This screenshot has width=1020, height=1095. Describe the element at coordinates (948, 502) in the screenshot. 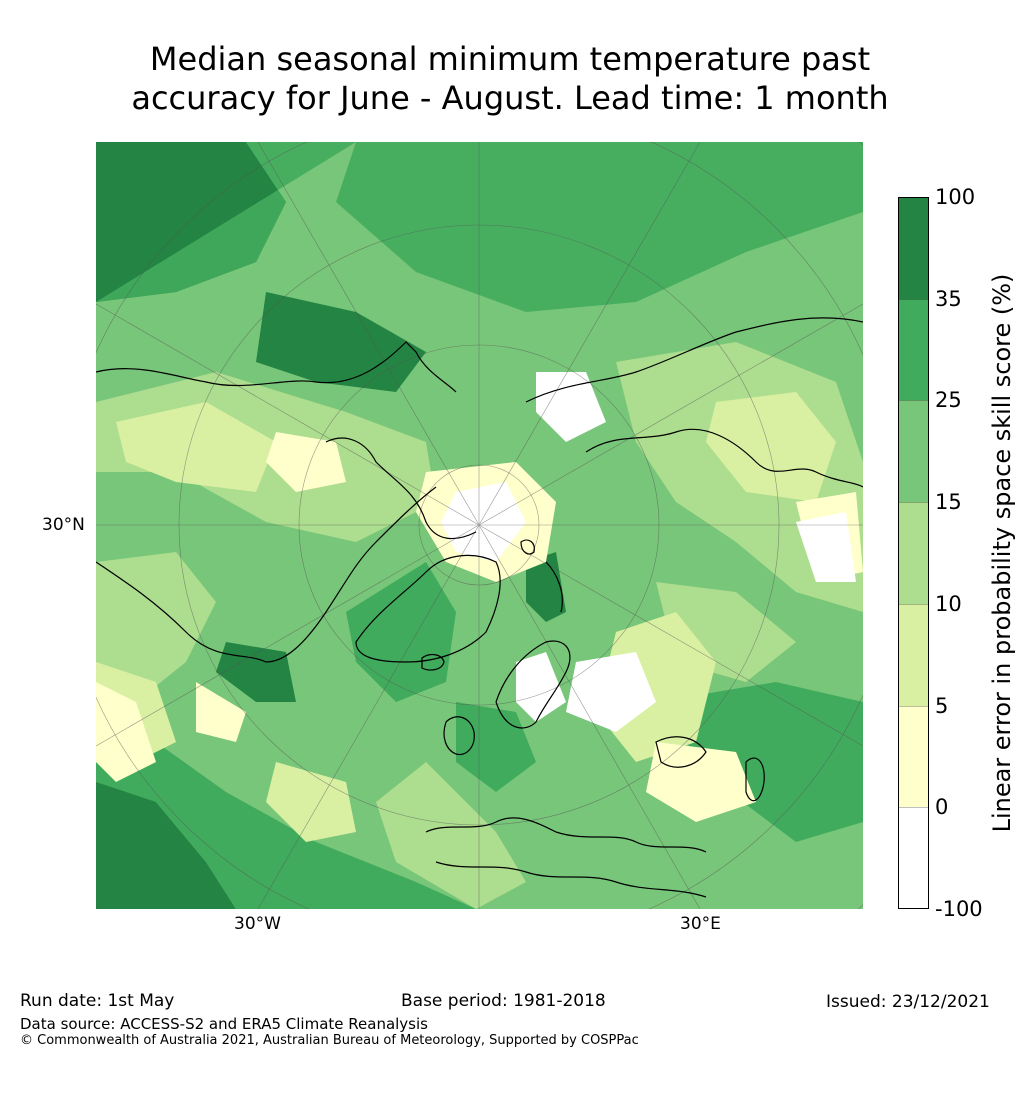

I see `colorbar-tick-label: 15` at that location.